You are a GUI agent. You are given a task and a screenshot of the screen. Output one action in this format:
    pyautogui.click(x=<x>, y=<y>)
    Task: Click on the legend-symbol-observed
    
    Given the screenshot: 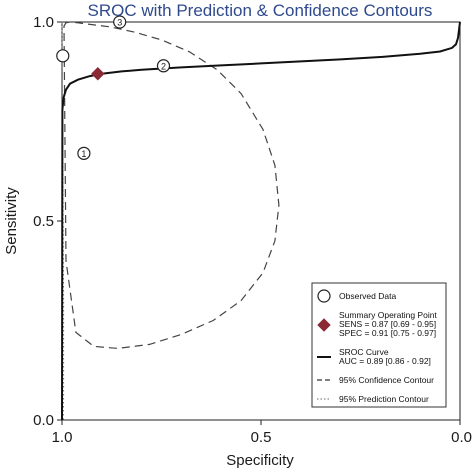 What is the action you would take?
    pyautogui.click(x=324, y=296)
    